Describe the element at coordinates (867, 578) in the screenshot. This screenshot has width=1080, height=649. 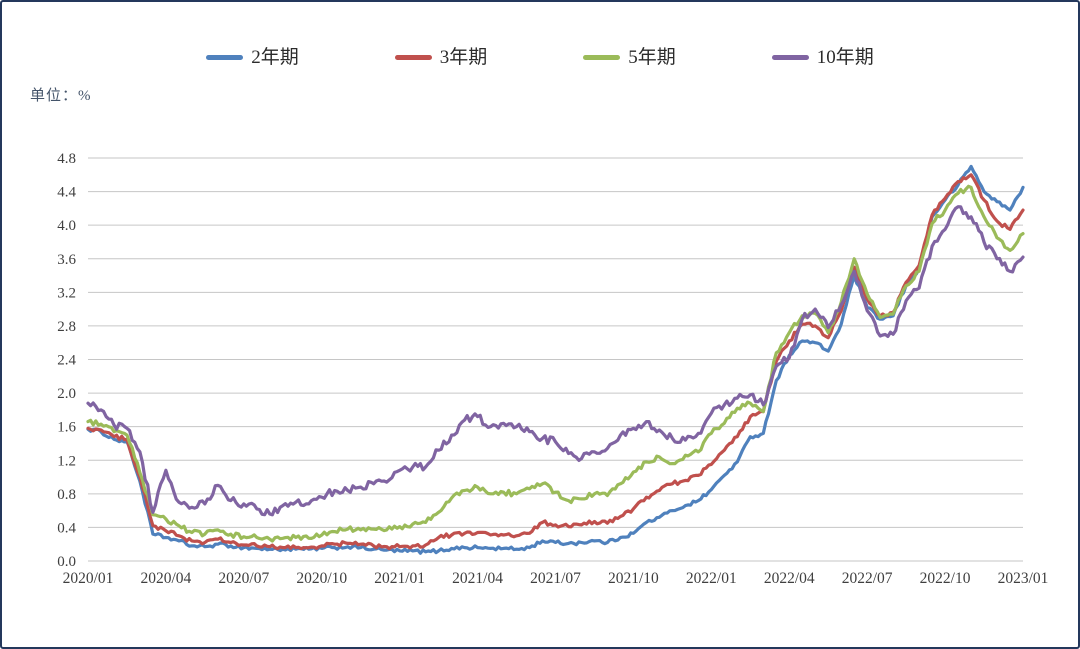
I see `x-tick-label: 2022/07` at that location.